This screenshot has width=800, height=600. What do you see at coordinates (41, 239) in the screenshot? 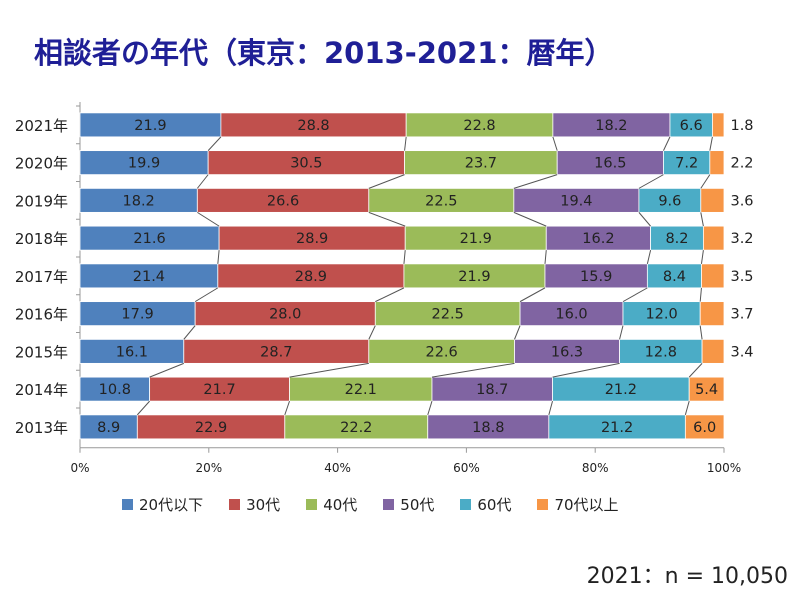
I see `y-tick-label: 2018年` at bounding box center [41, 239].